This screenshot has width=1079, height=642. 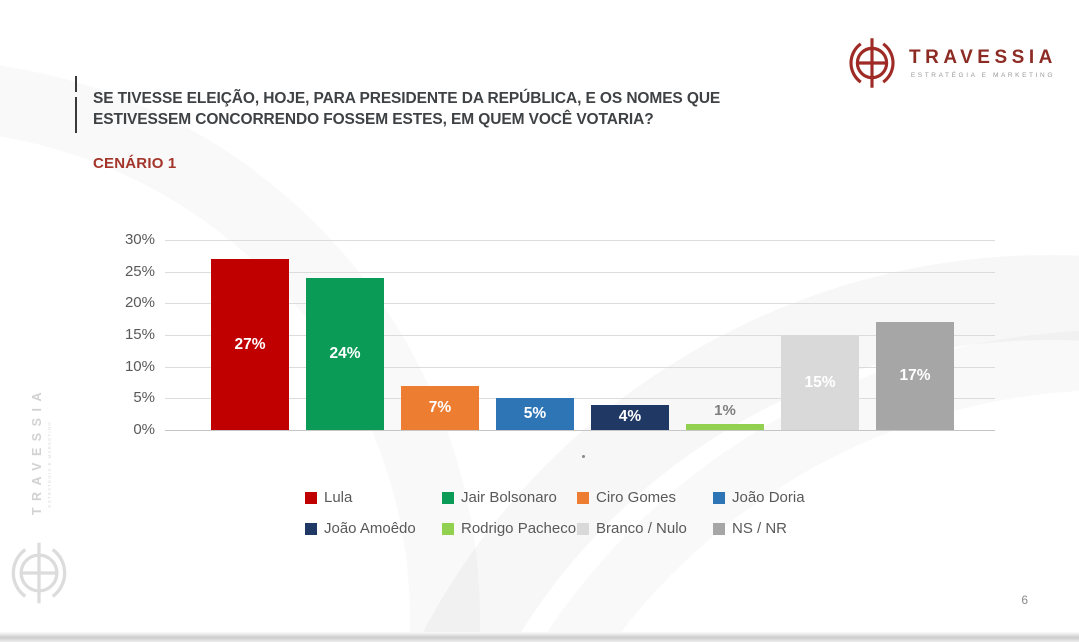 I want to click on bar-column: 4%, so click(x=630, y=417).